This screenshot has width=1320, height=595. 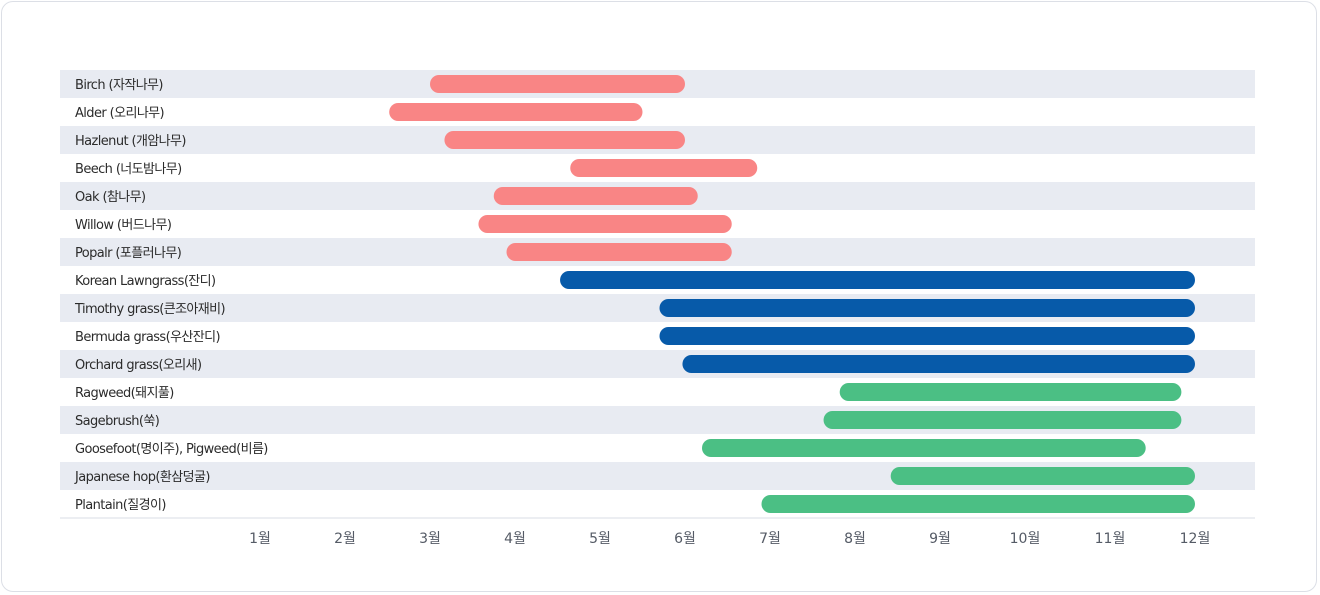 I want to click on row-label: Willow (버드나무), so click(x=123, y=225).